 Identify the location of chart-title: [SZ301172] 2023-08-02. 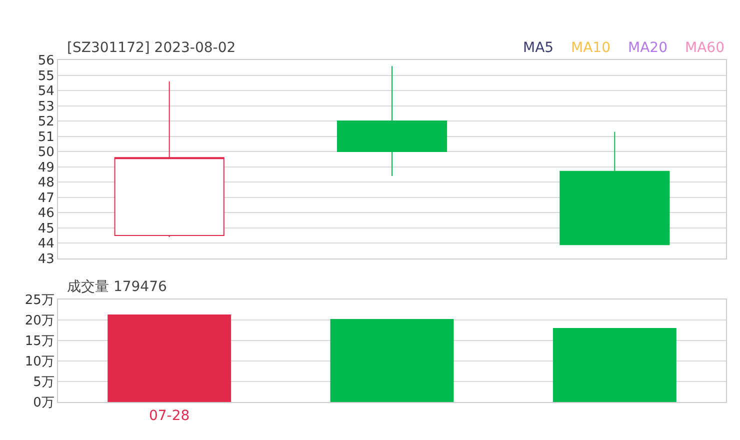
(151, 48).